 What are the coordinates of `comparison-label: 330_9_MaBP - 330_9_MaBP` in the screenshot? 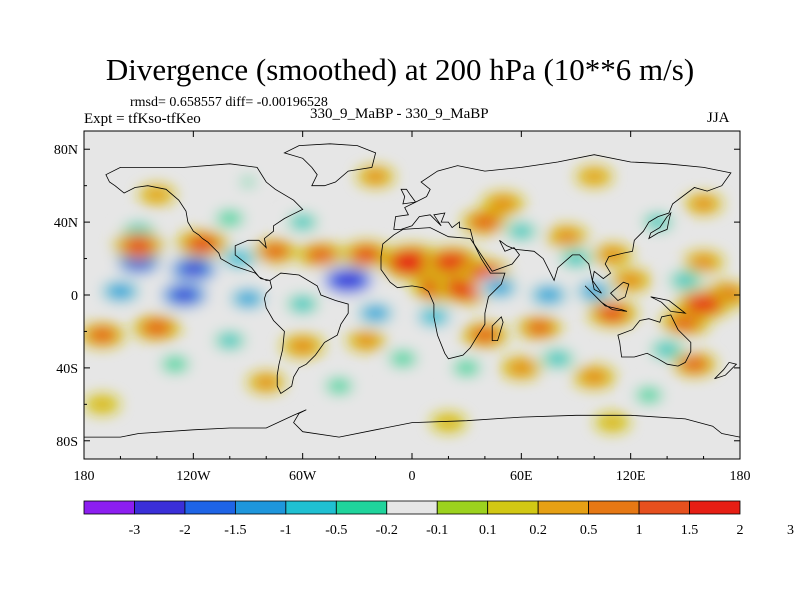 It's located at (399, 114).